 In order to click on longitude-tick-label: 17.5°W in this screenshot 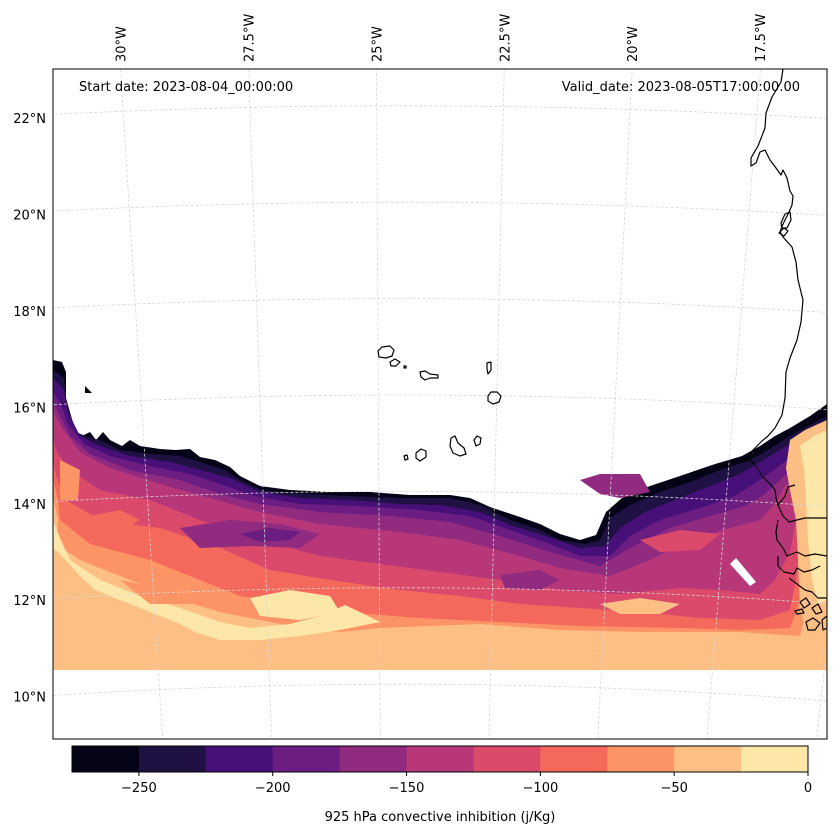, I will do `click(761, 38)`.